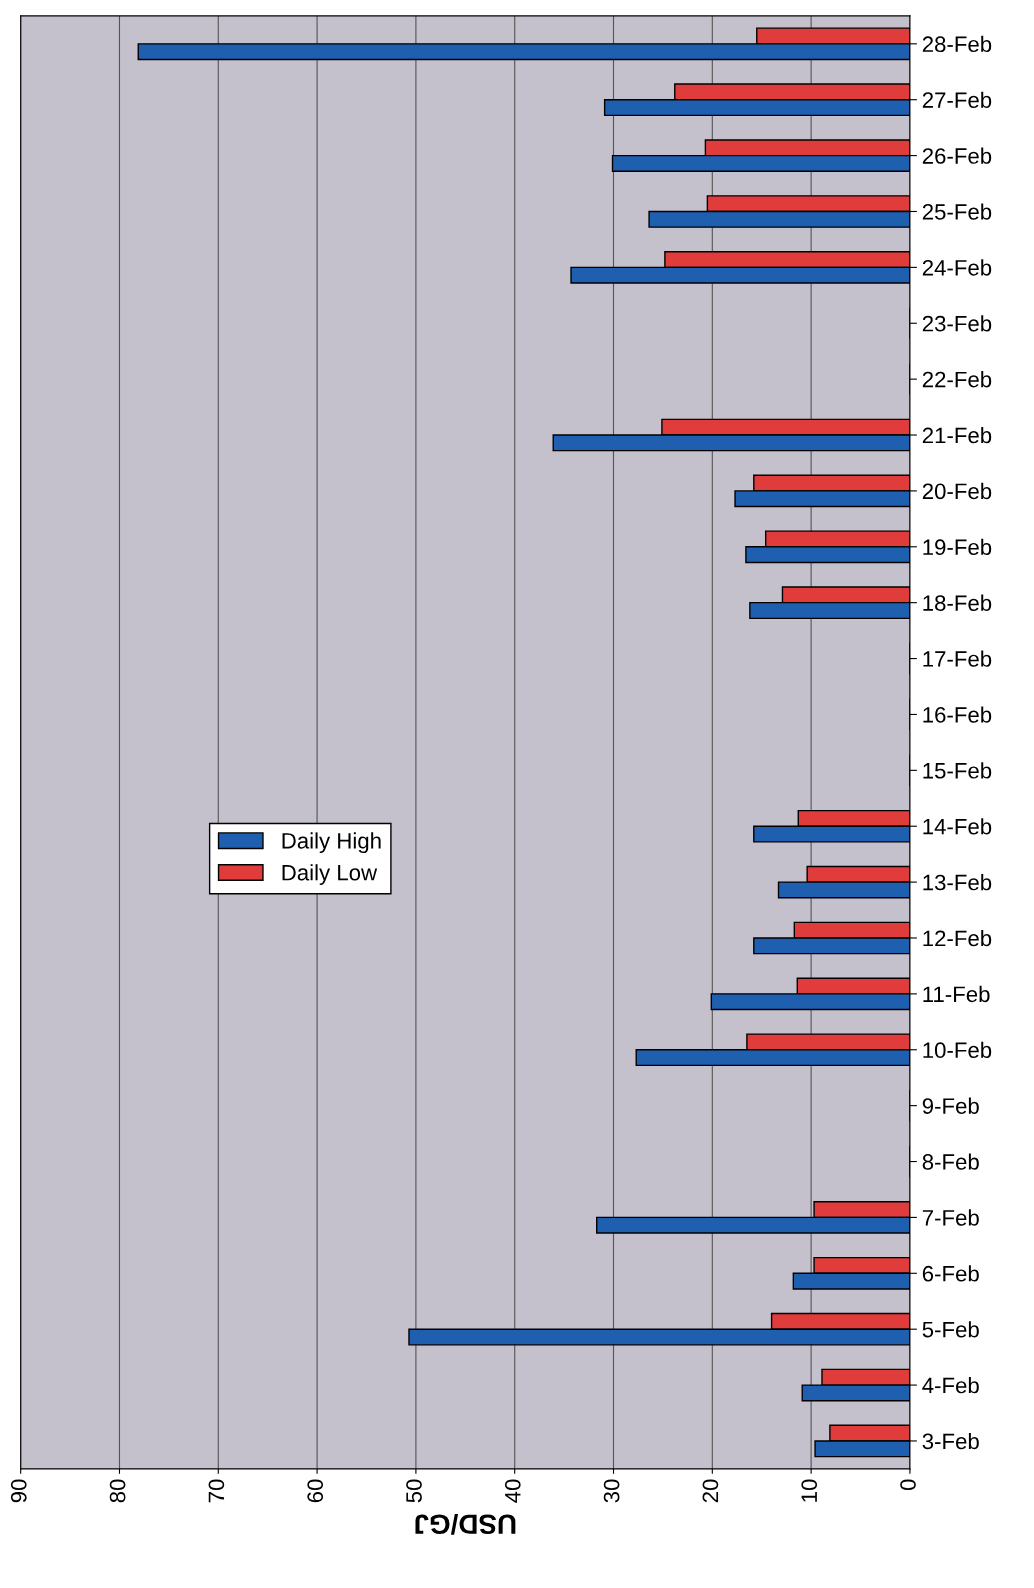  I want to click on y-tick-label: 22-Feb, so click(957, 379).